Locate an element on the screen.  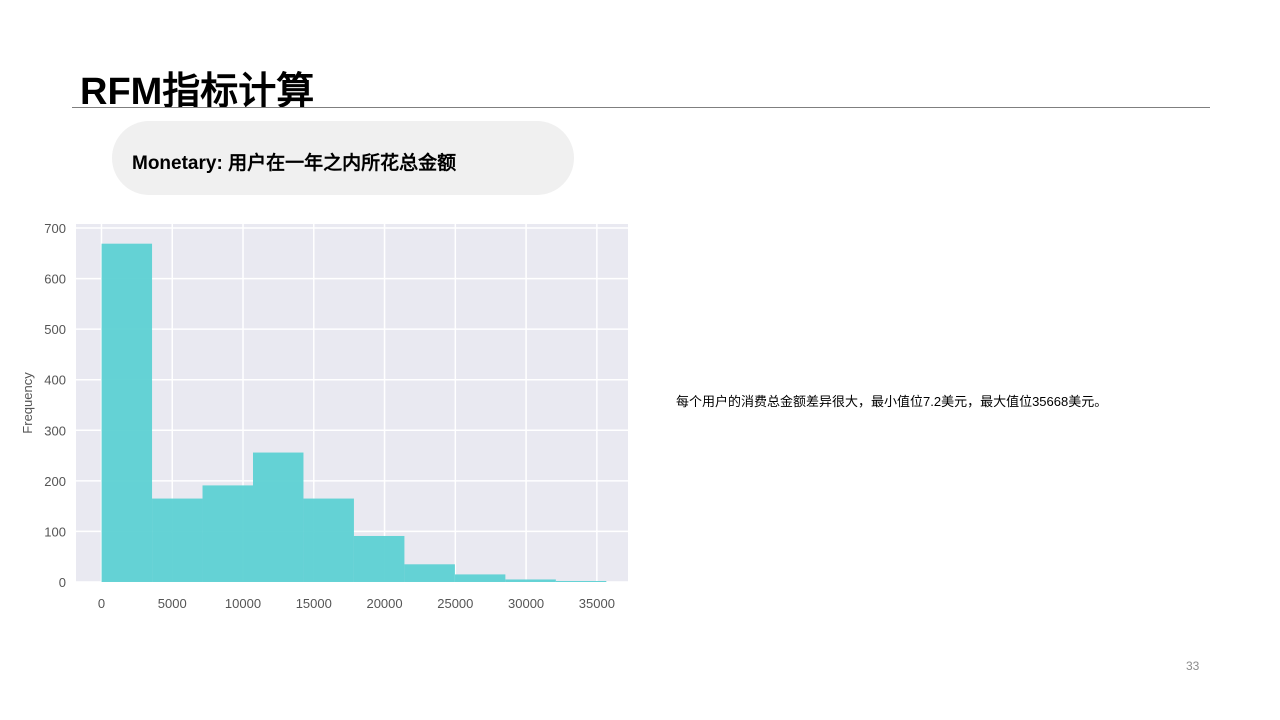
x-tick-label: 30000 is located at coordinates (526, 603).